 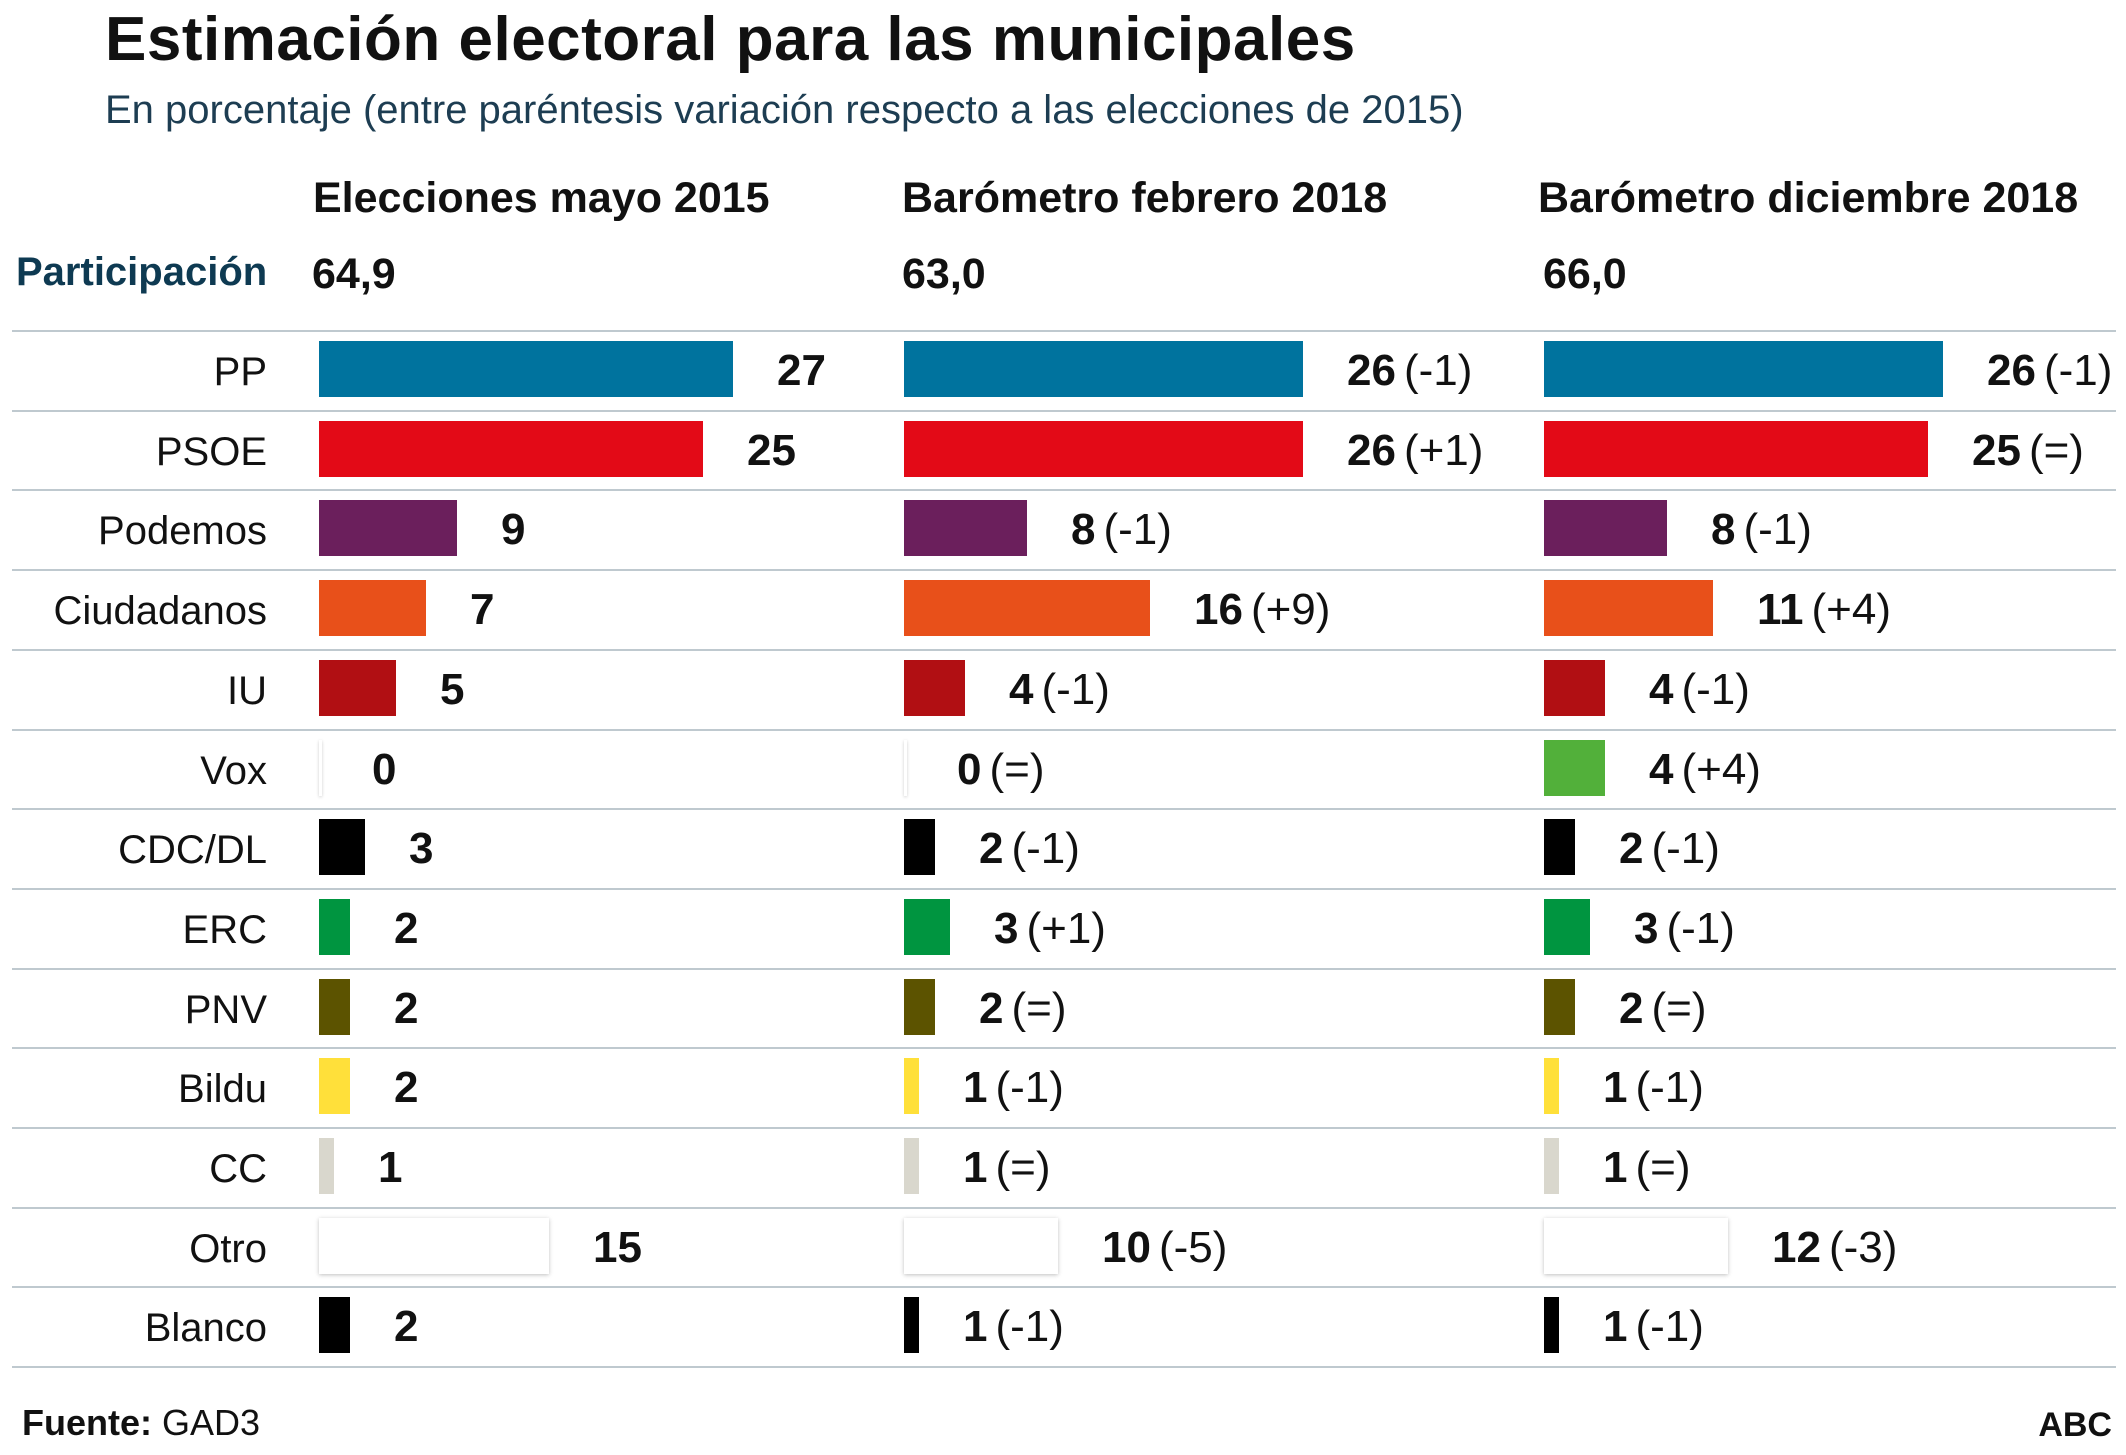 What do you see at coordinates (482, 609) in the screenshot?
I see `bar-value-label: 7` at bounding box center [482, 609].